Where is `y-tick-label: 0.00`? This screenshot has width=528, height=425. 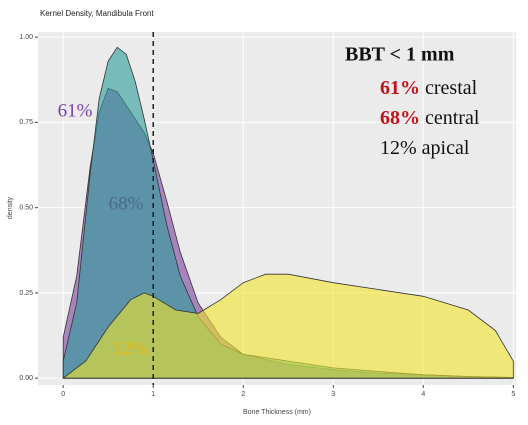
y-tick-label: 0.00 is located at coordinates (26, 378).